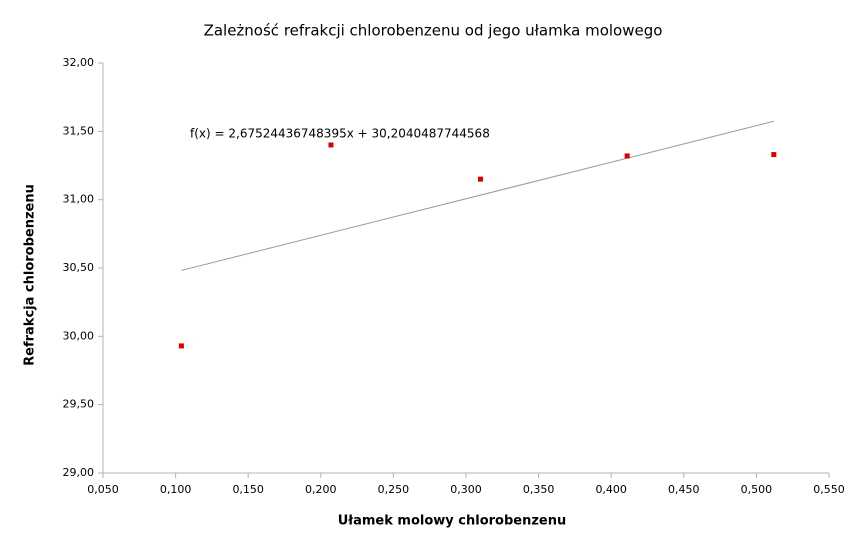 This screenshot has width=866, height=548. I want to click on x-tick-label: 0,500, so click(757, 489).